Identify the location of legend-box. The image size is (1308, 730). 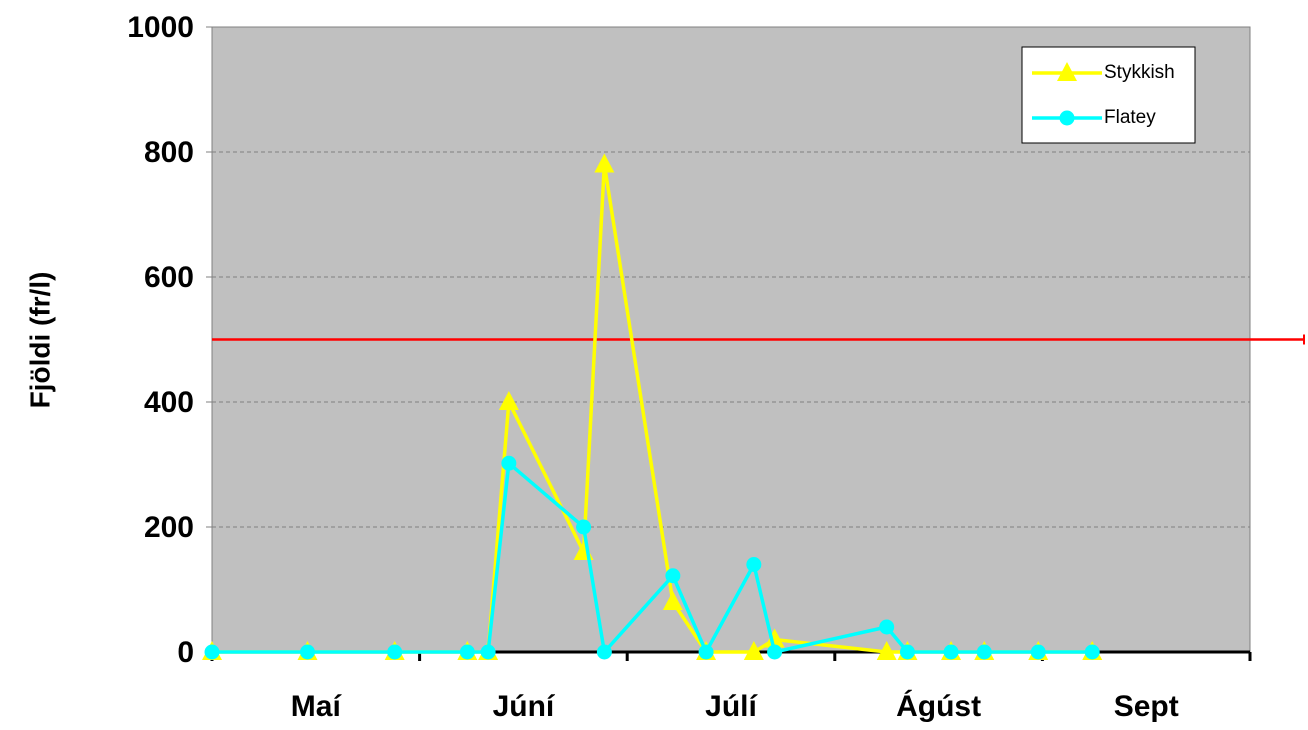
(1108, 95).